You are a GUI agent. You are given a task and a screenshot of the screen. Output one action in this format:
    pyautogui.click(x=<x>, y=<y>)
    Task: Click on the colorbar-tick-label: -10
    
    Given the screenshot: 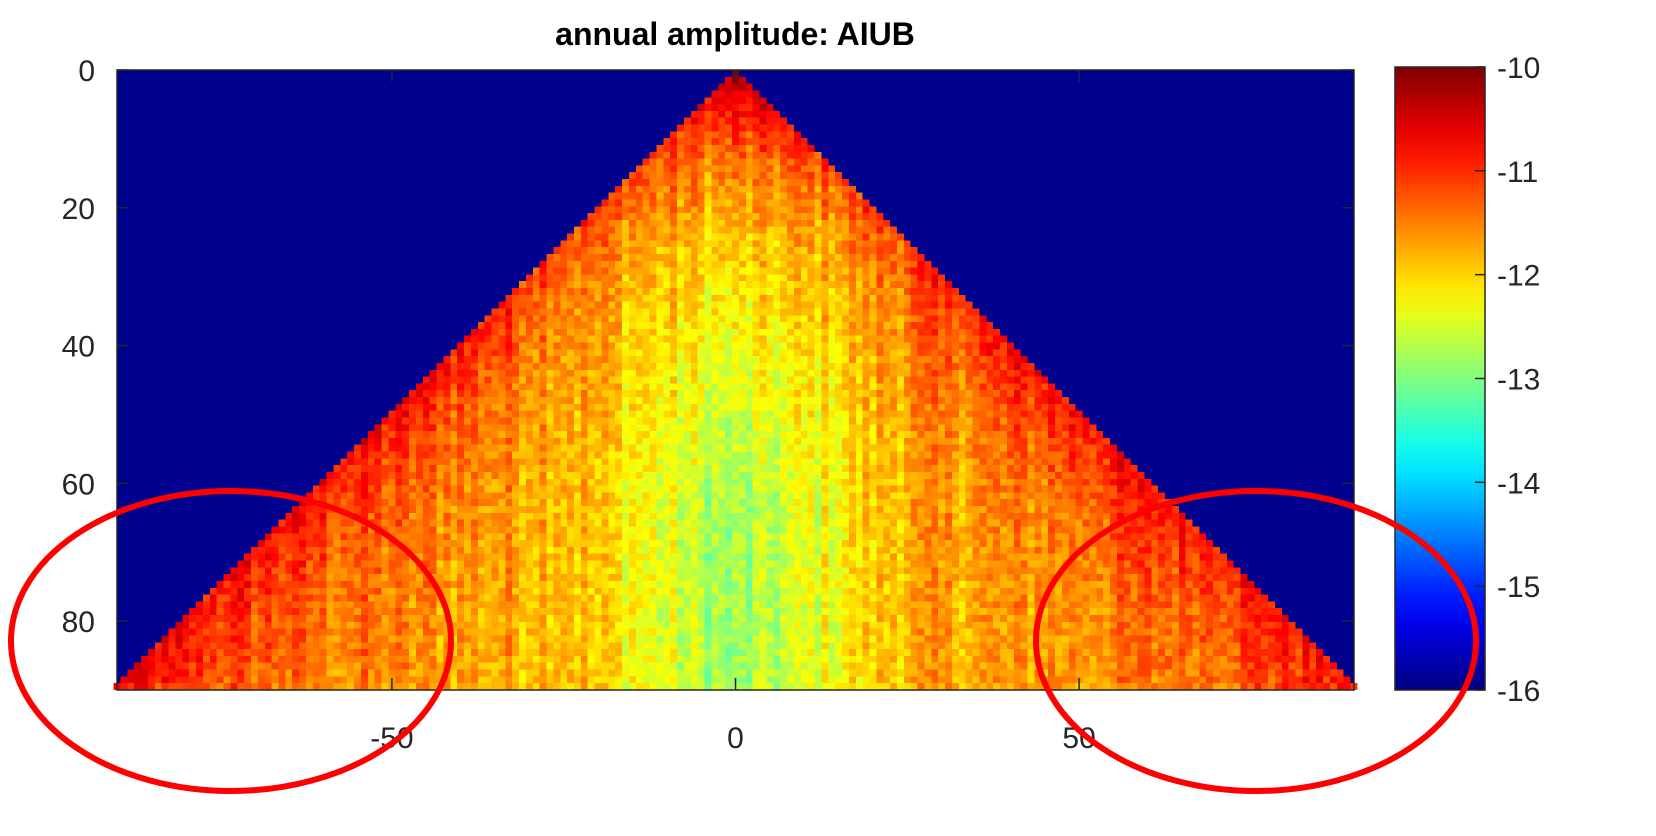 What is the action you would take?
    pyautogui.click(x=1518, y=68)
    